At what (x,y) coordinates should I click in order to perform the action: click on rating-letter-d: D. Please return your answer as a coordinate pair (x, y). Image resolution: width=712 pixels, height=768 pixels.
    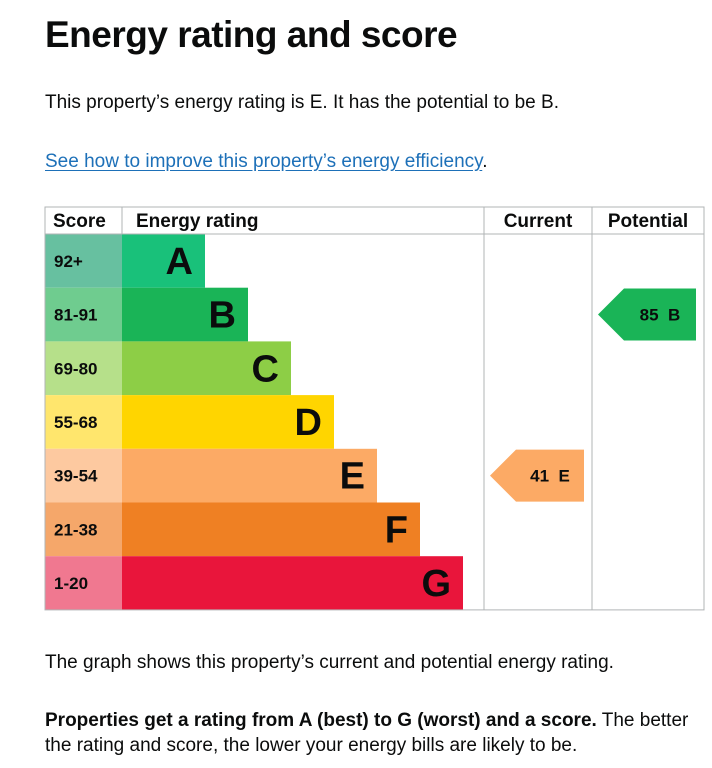
    Looking at the image, I should click on (308, 423).